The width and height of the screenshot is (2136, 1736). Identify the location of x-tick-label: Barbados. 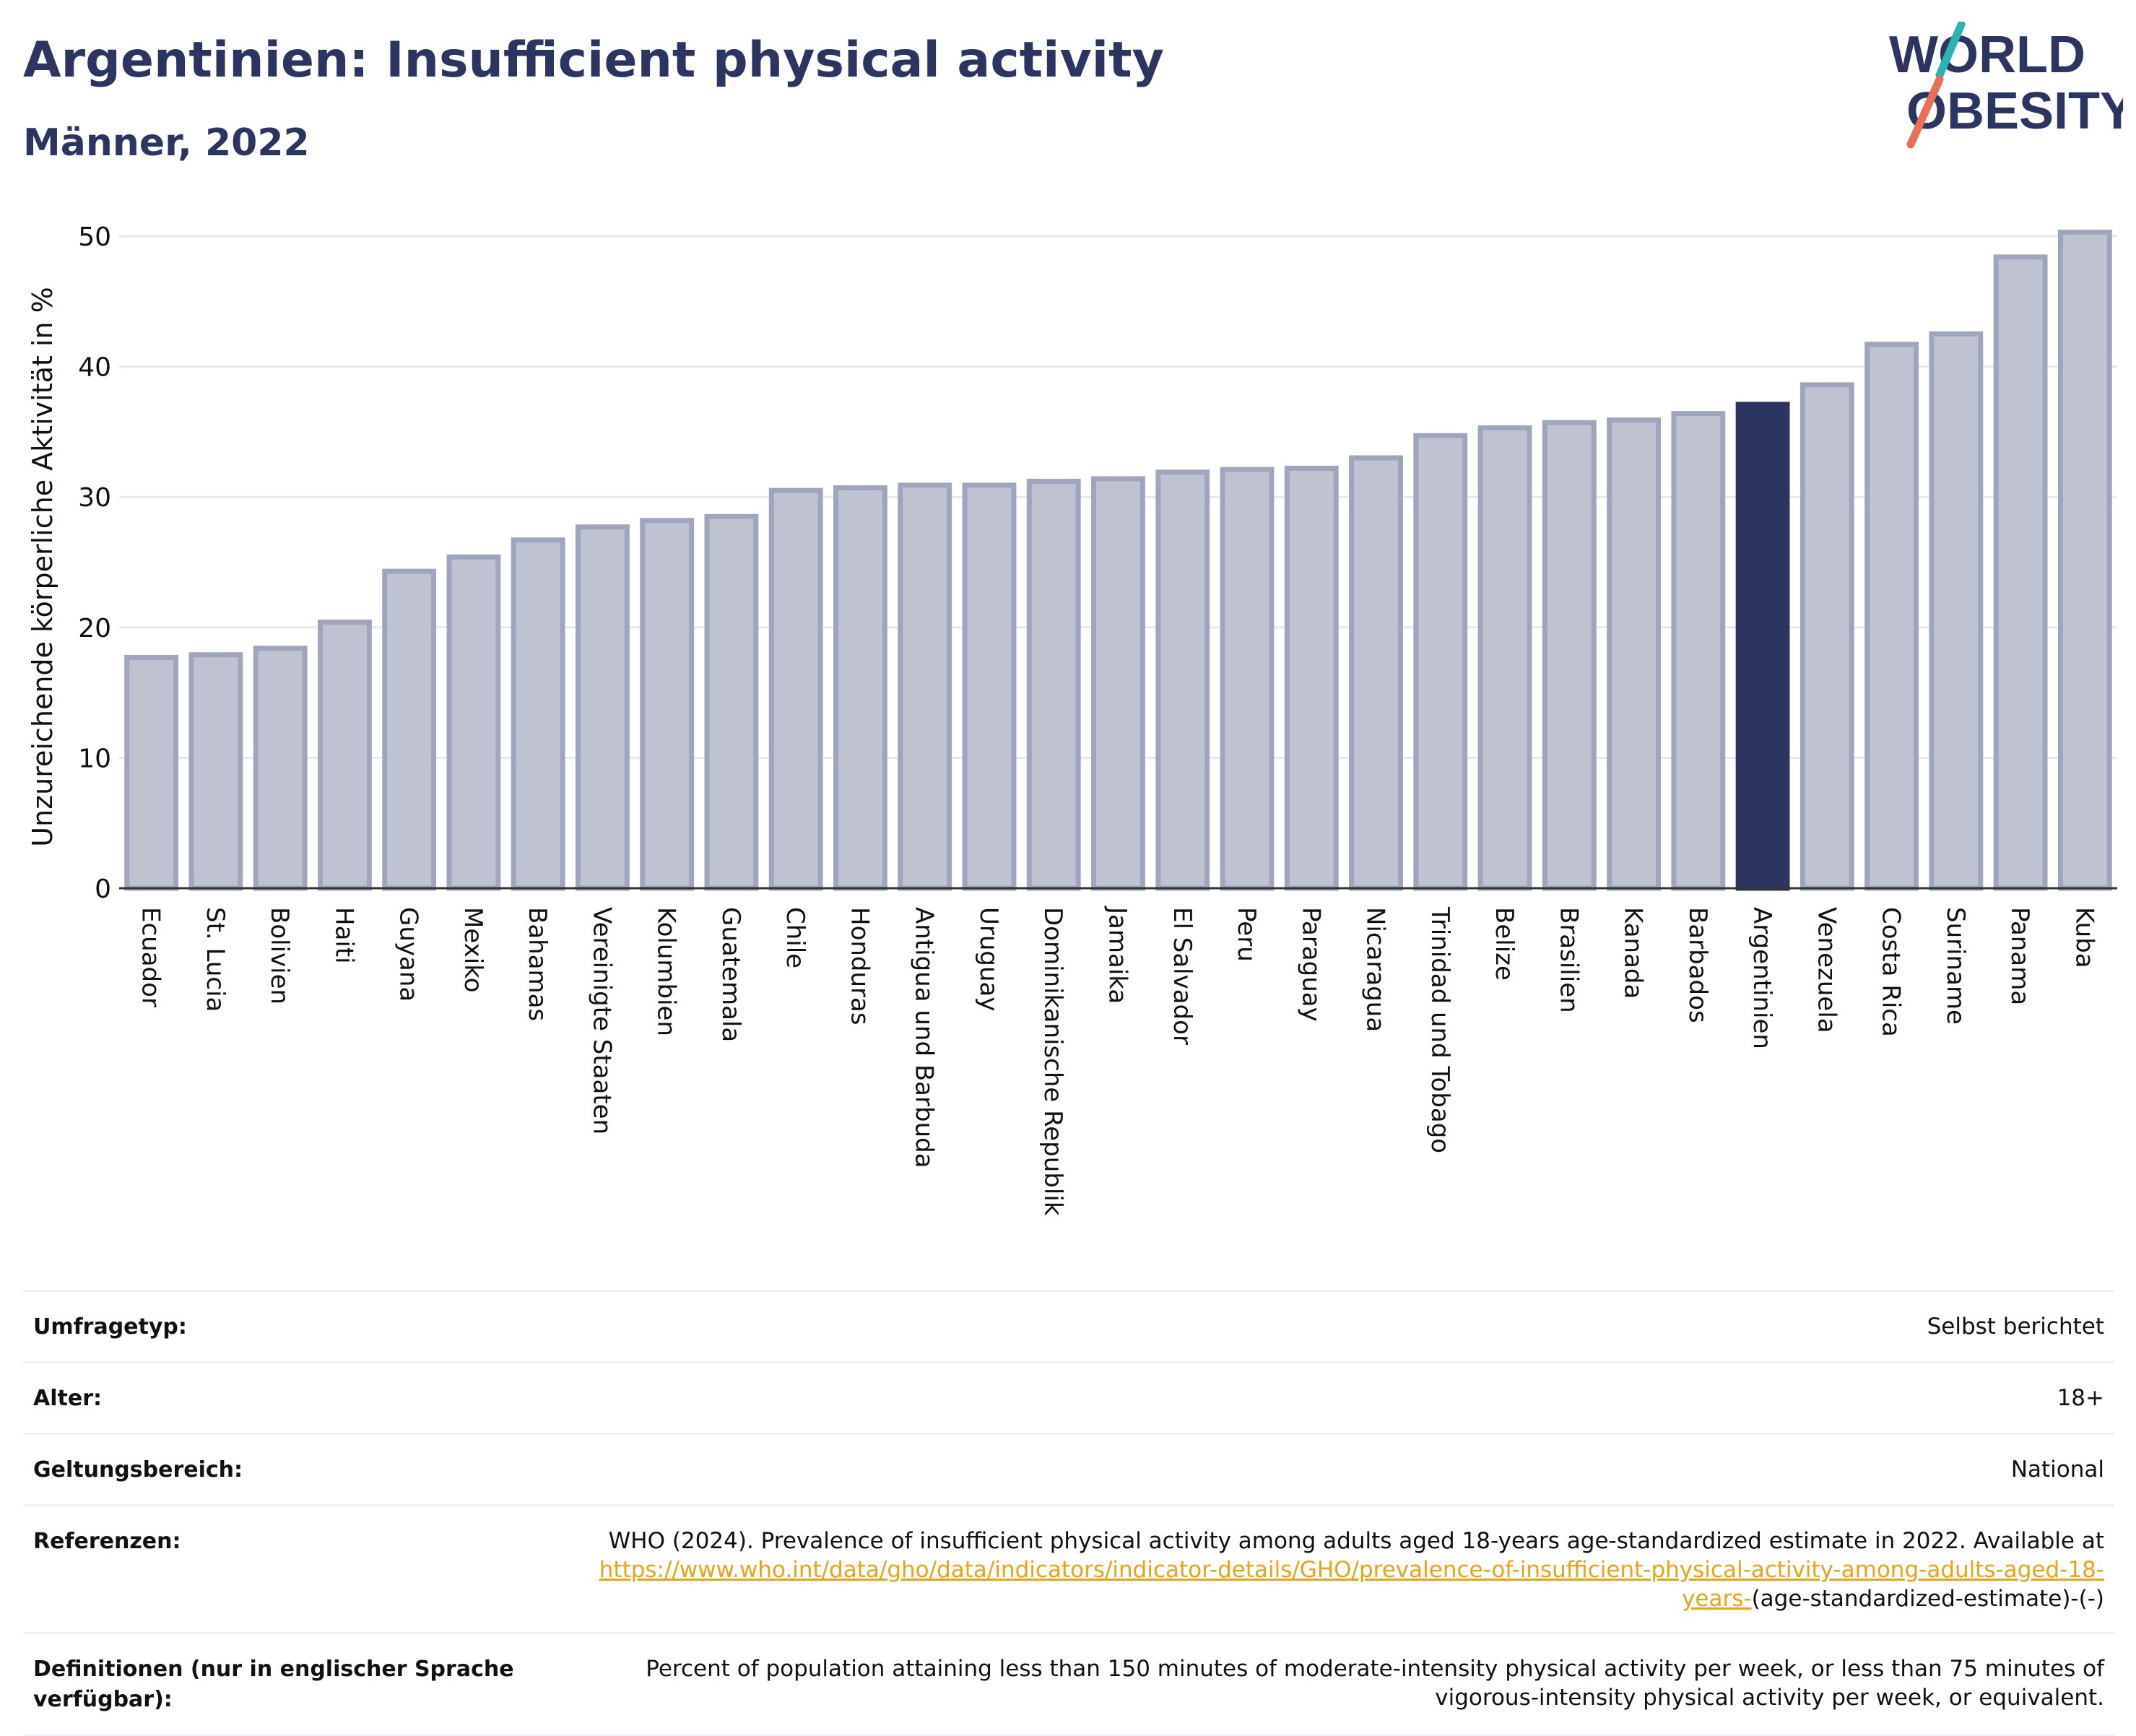
(1698, 965).